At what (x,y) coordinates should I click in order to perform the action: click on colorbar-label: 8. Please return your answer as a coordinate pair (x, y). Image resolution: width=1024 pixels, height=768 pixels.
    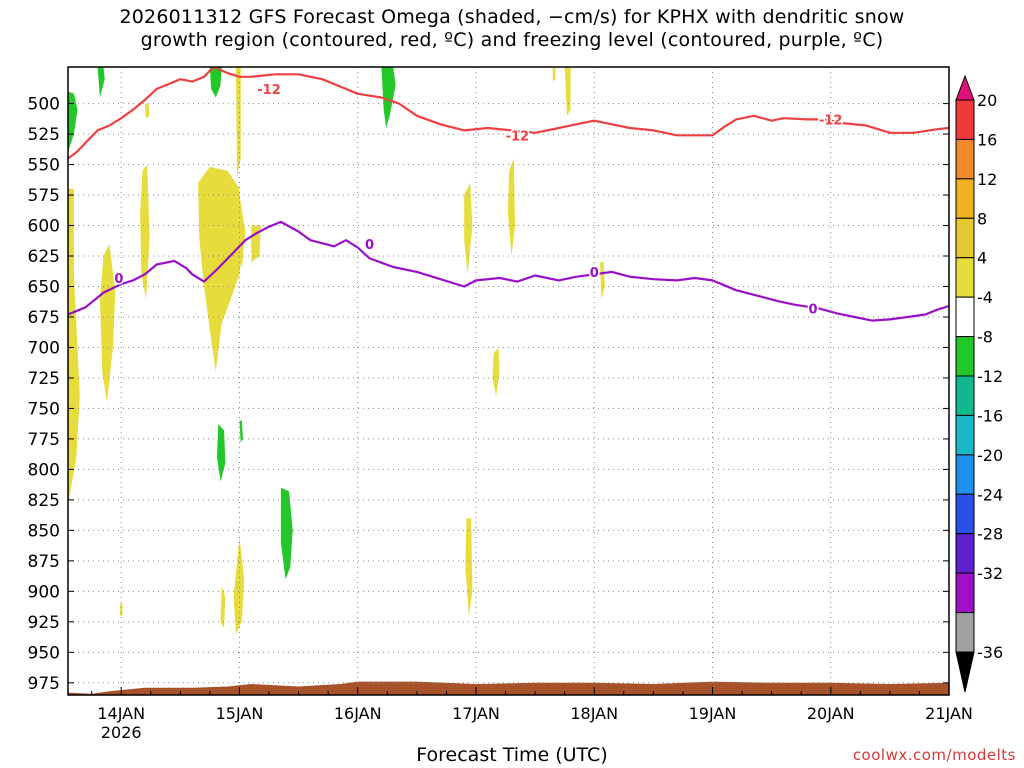
    Looking at the image, I should click on (982, 218).